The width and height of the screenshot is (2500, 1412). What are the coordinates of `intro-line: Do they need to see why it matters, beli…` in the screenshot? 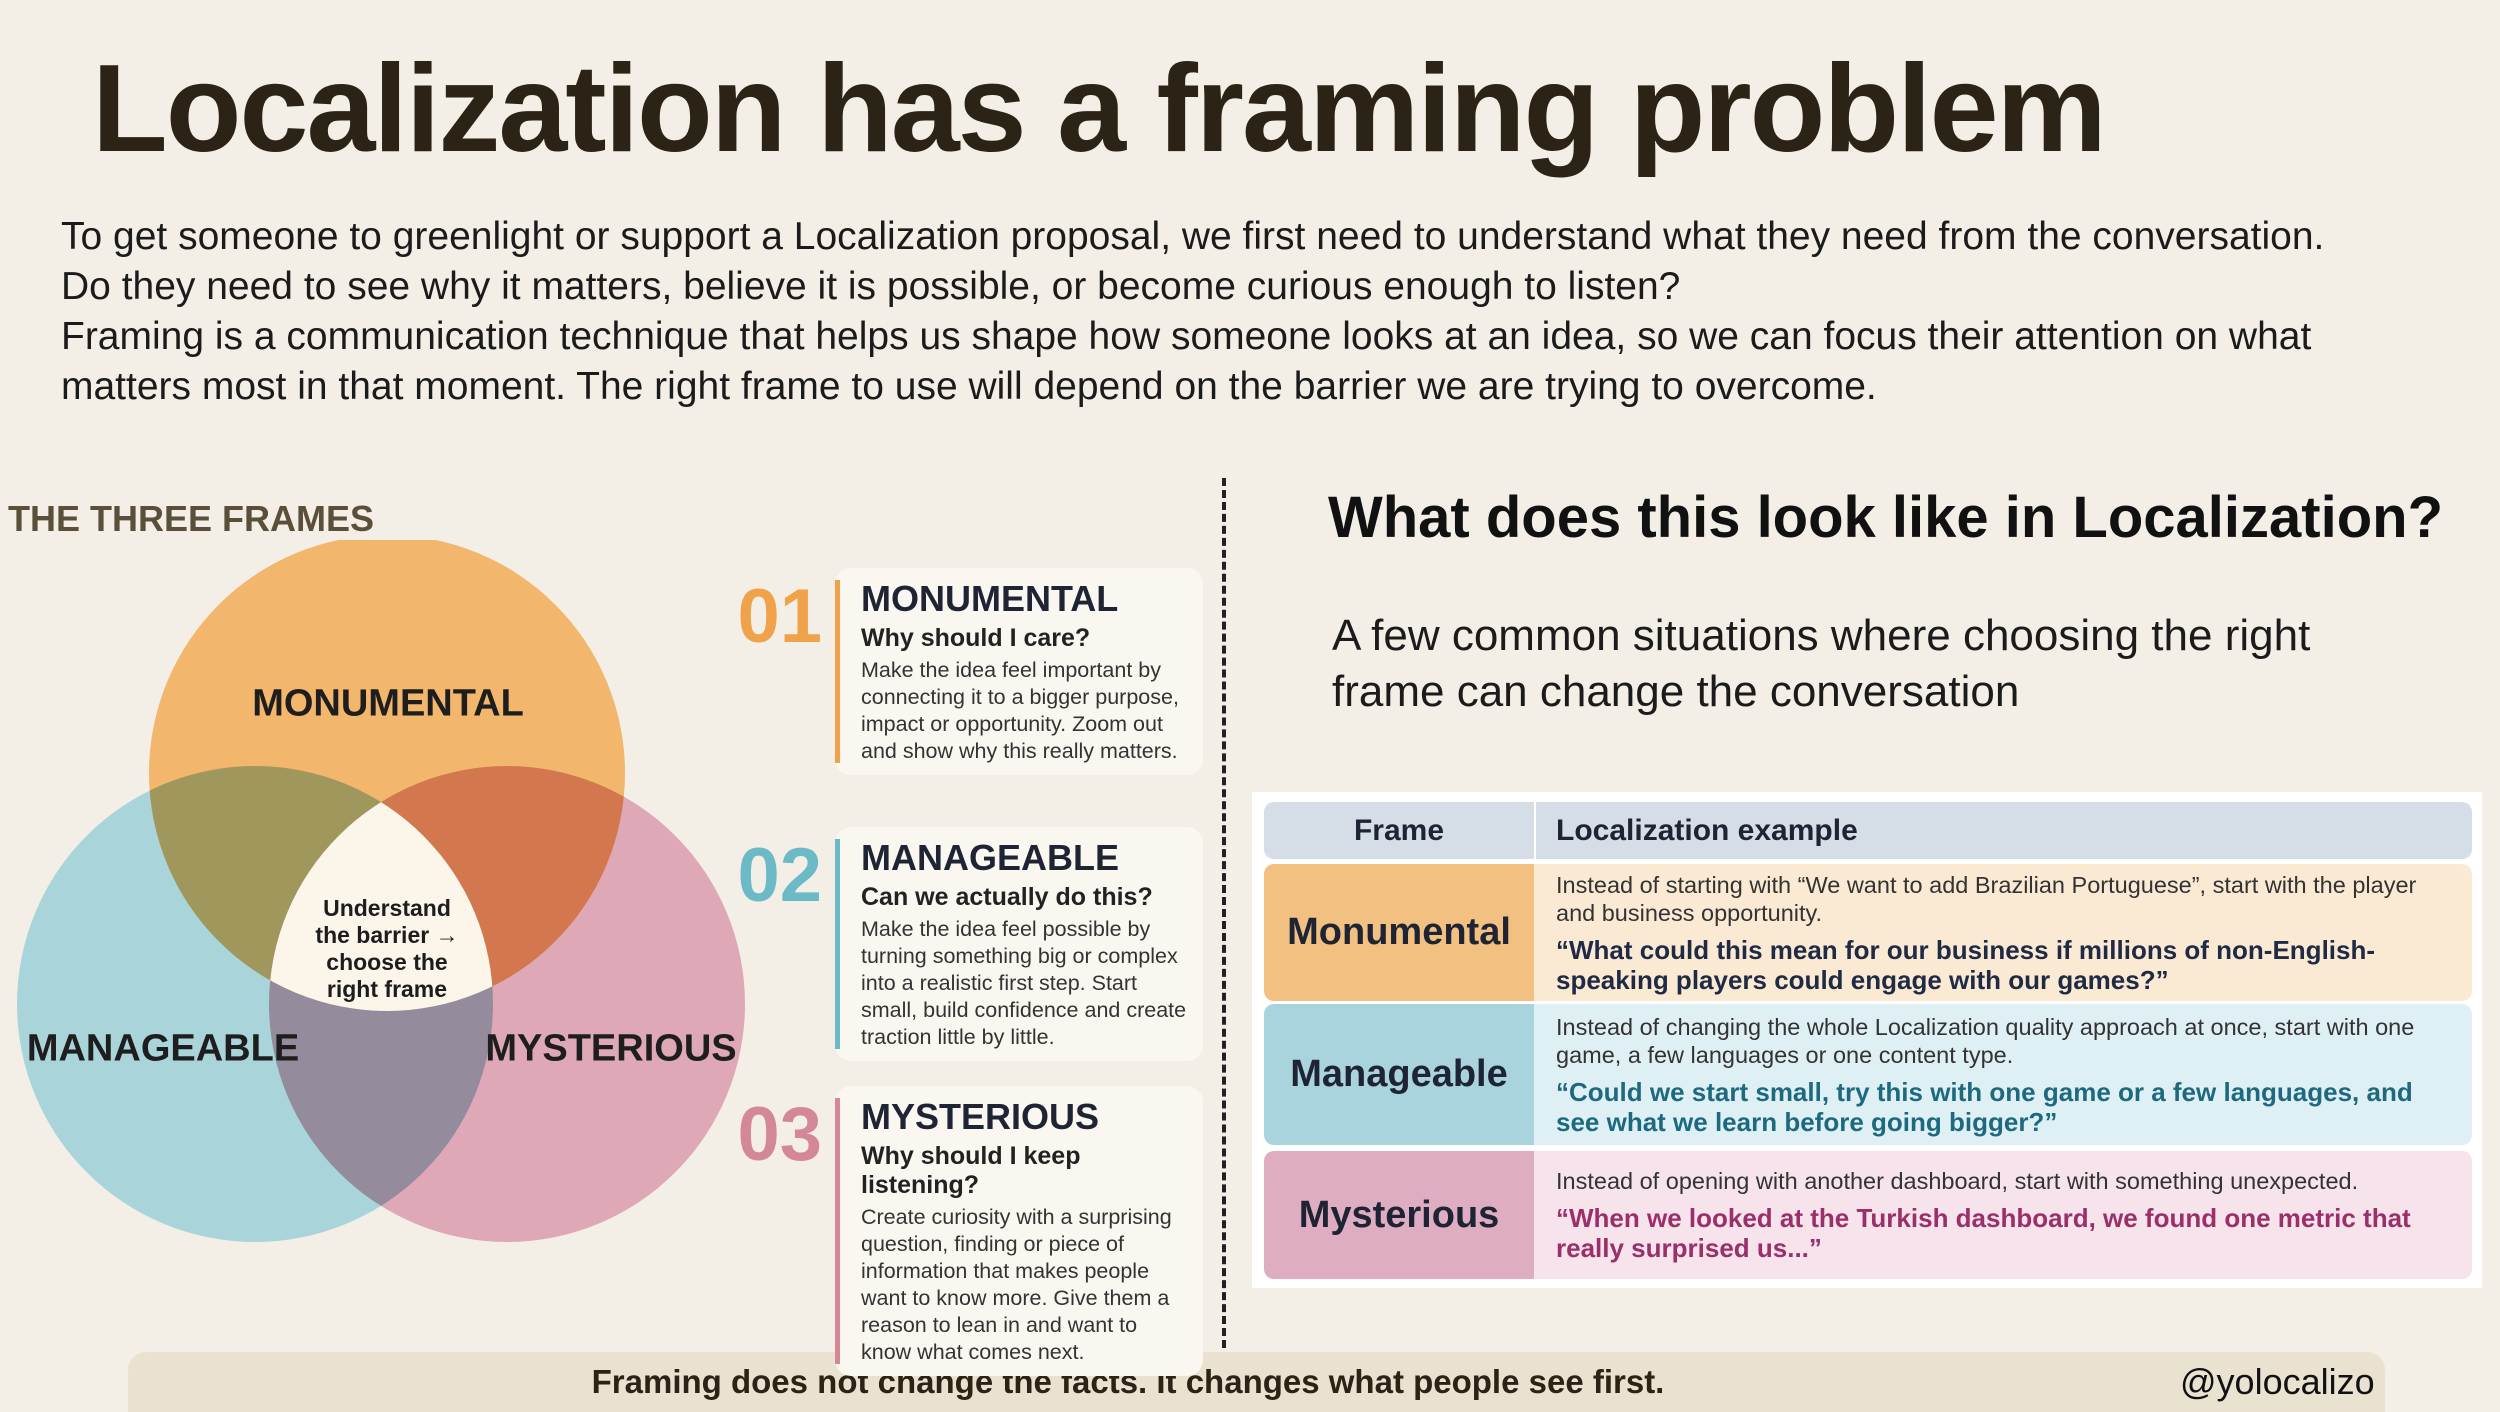 It's located at (871, 286).